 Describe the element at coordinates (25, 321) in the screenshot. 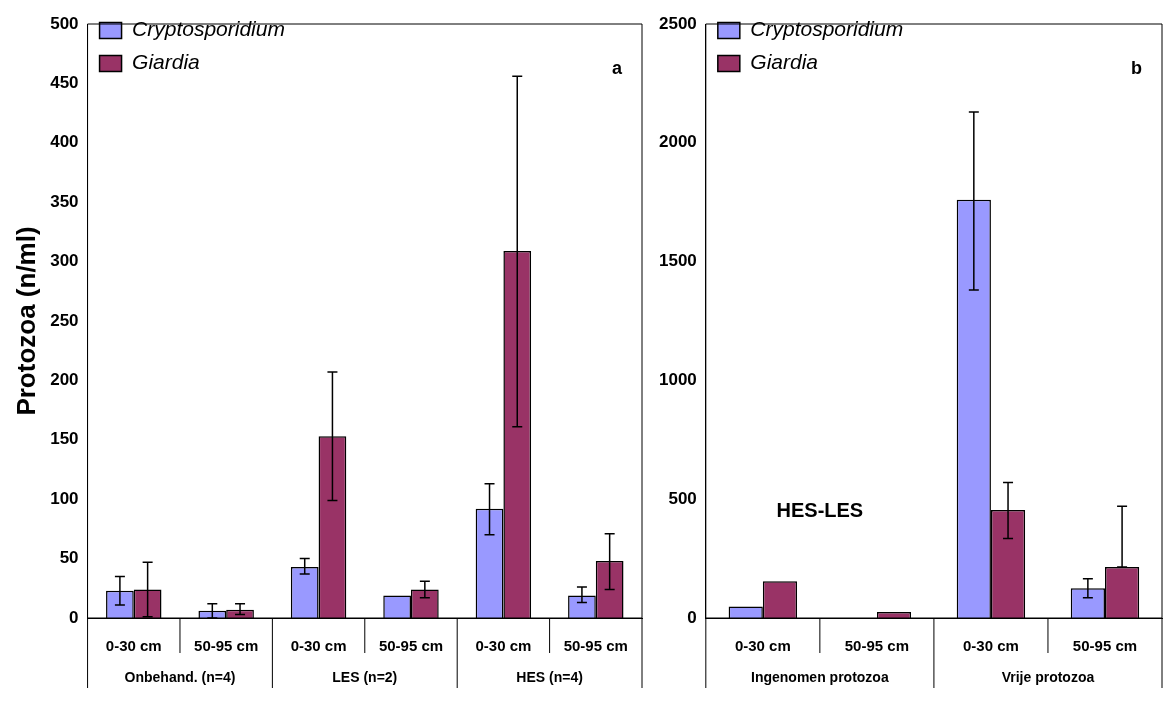

I see `y-axis-title: Protozoa (n/ml)` at that location.